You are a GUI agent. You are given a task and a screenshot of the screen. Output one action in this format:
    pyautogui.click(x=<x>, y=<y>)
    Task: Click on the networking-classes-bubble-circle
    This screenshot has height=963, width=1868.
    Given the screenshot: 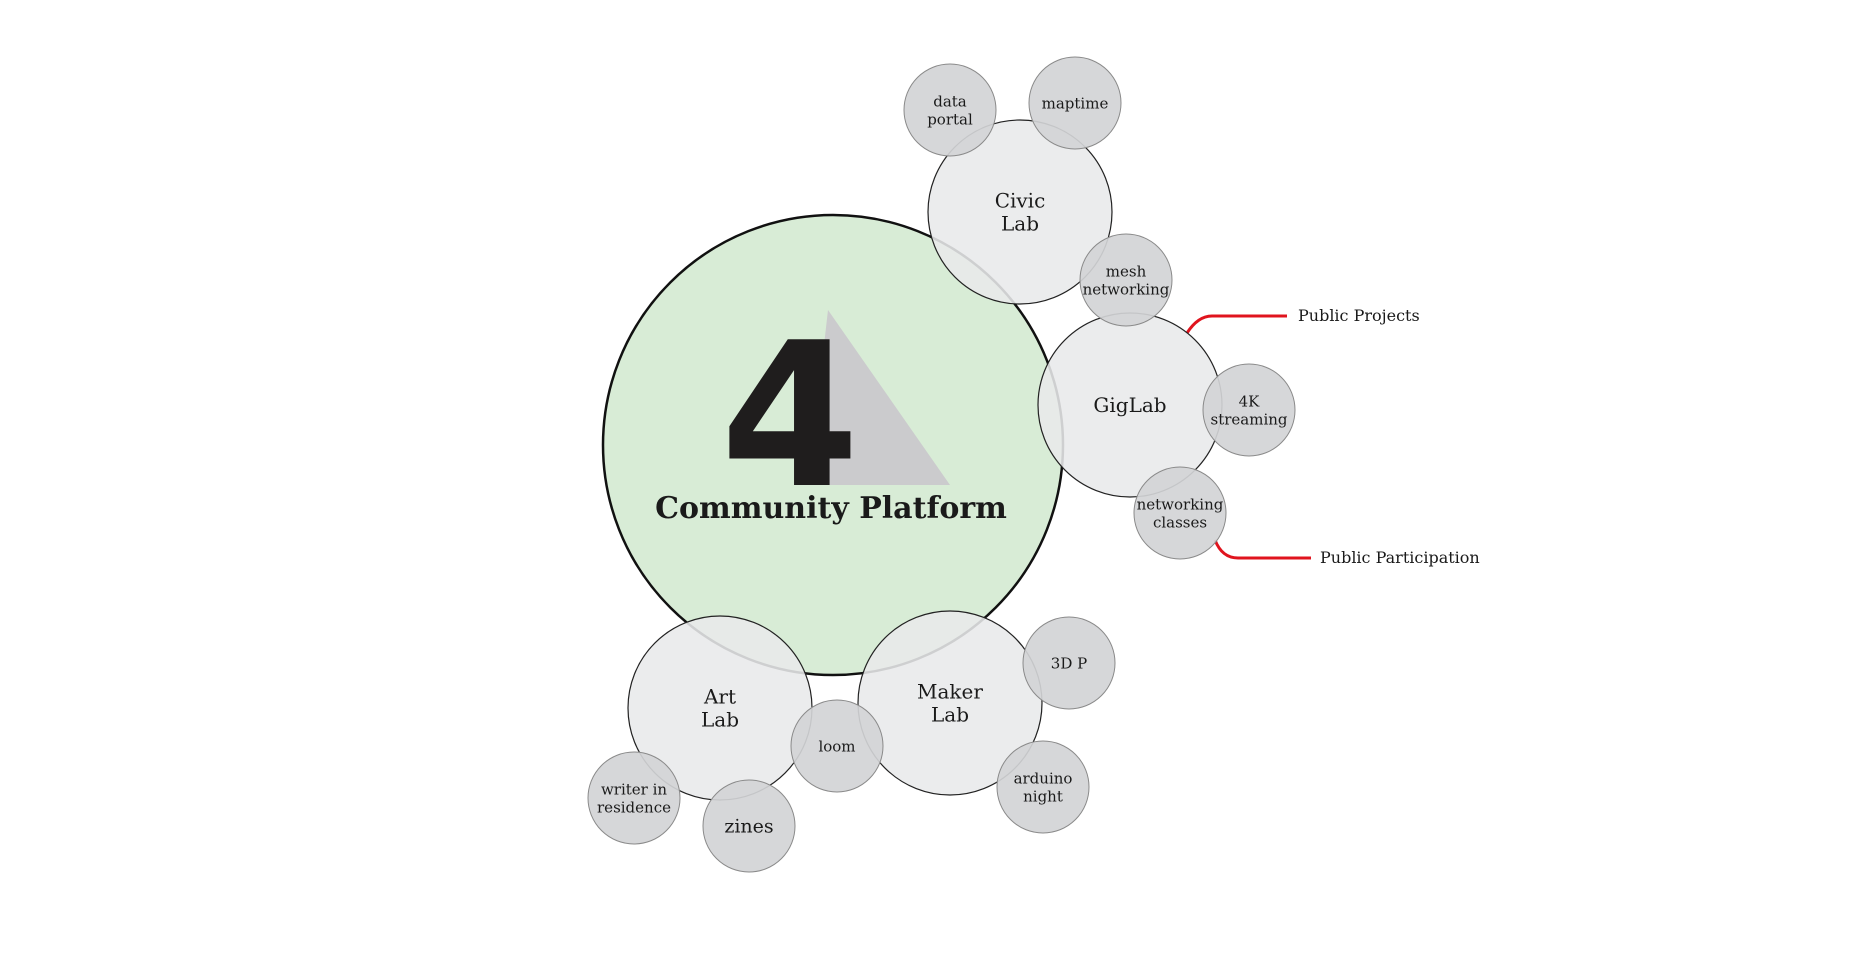 What is the action you would take?
    pyautogui.click(x=1180, y=513)
    